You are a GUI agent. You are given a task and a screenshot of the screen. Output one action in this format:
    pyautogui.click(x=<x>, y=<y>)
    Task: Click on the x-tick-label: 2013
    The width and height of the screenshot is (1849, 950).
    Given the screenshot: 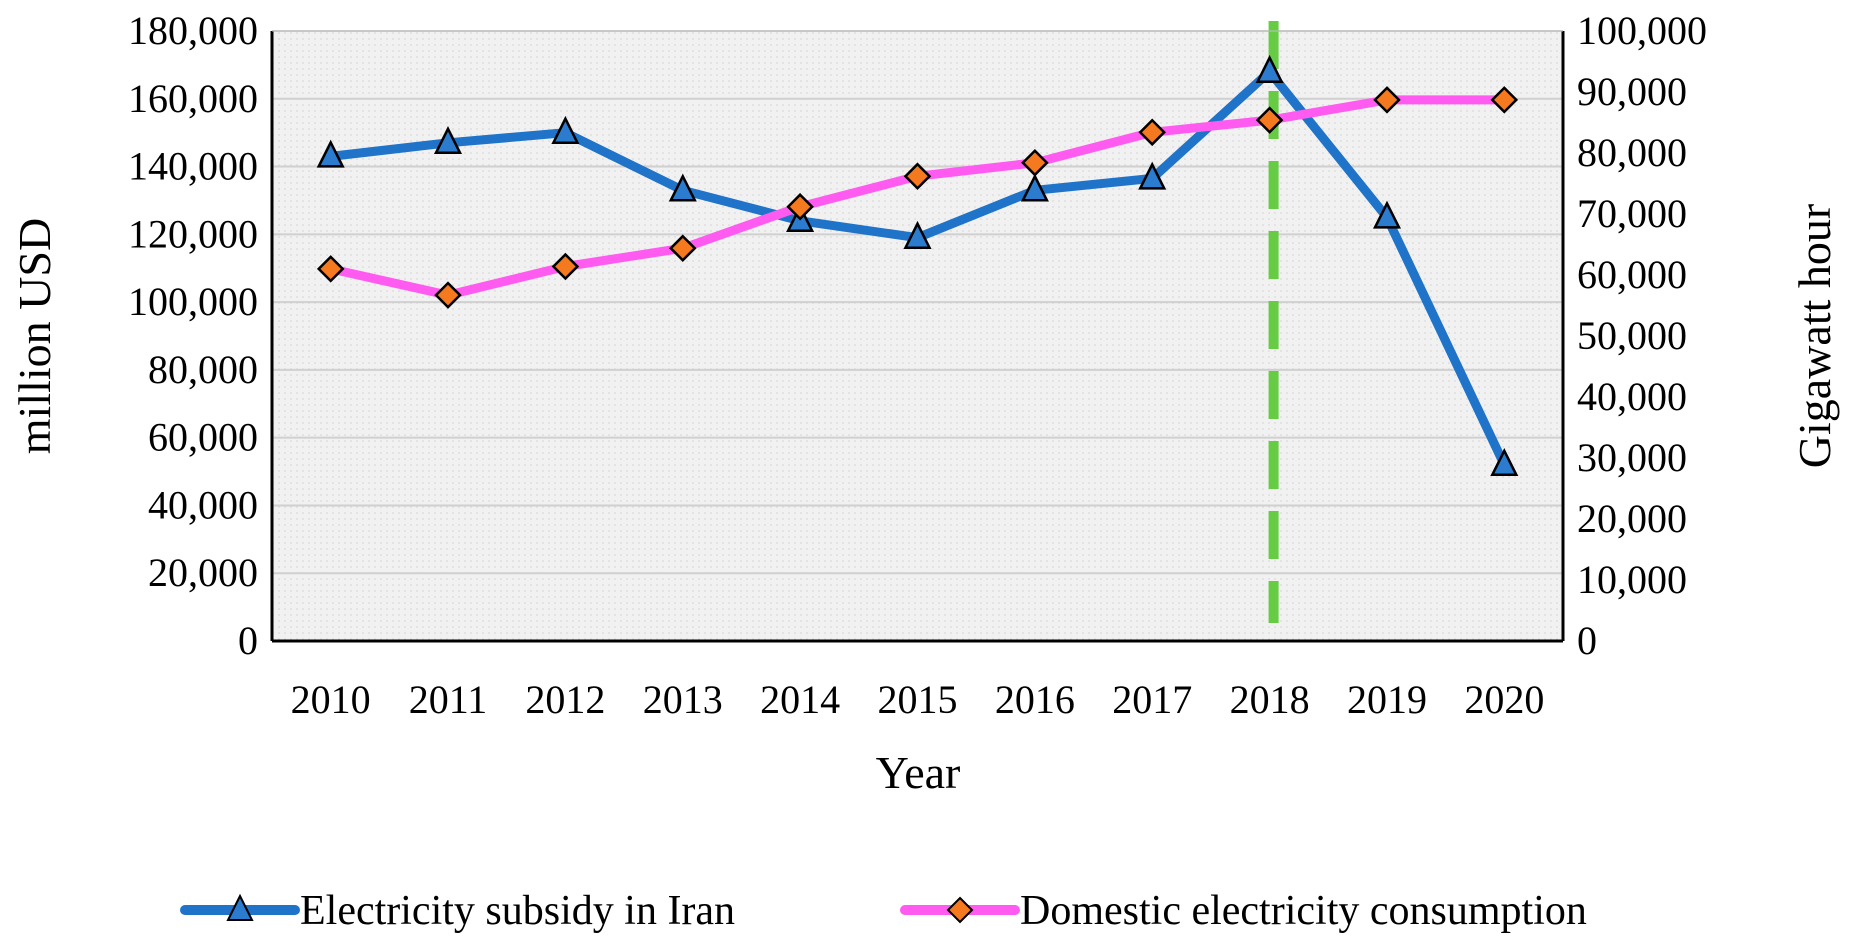 What is the action you would take?
    pyautogui.click(x=683, y=699)
    